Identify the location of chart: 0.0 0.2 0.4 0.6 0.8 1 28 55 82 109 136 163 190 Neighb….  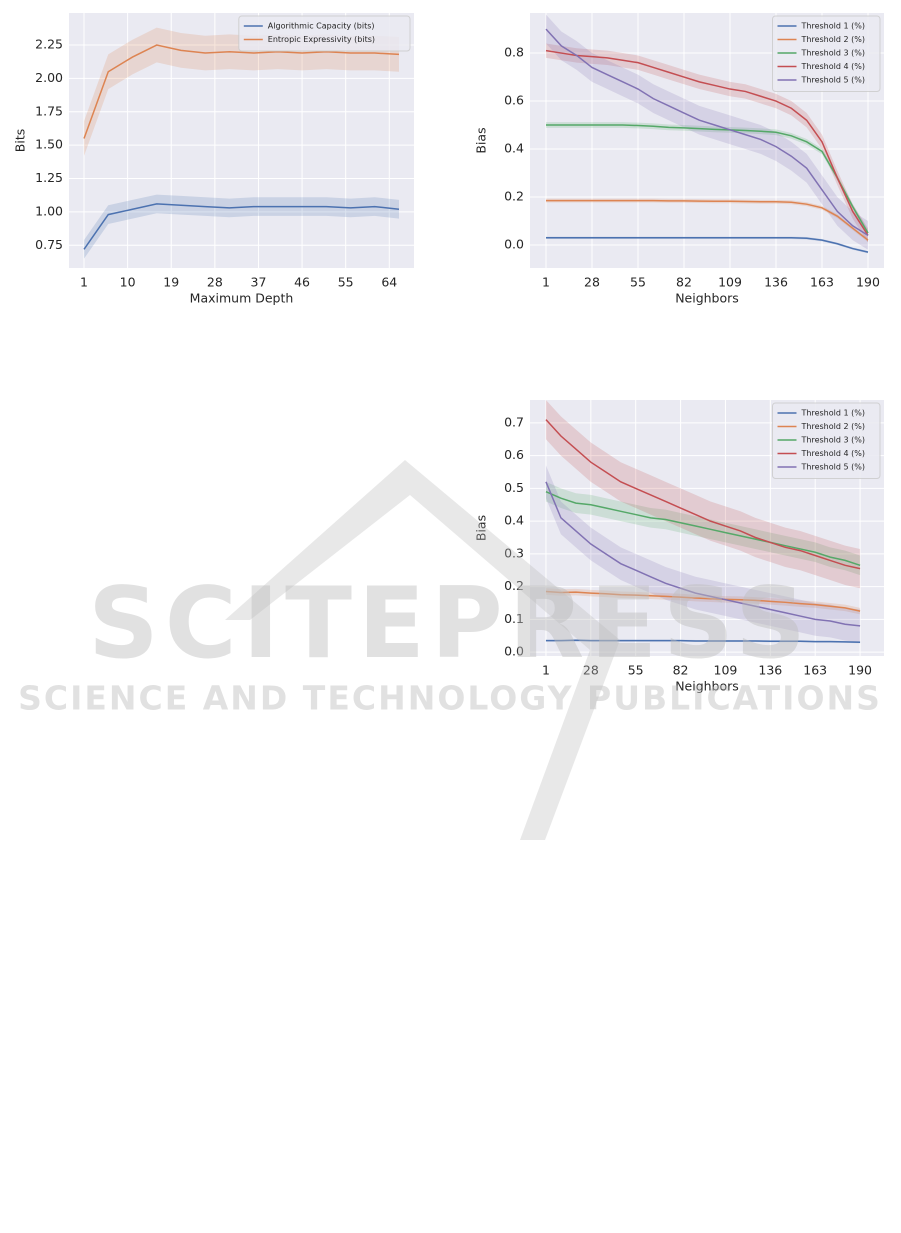
(679, 159).